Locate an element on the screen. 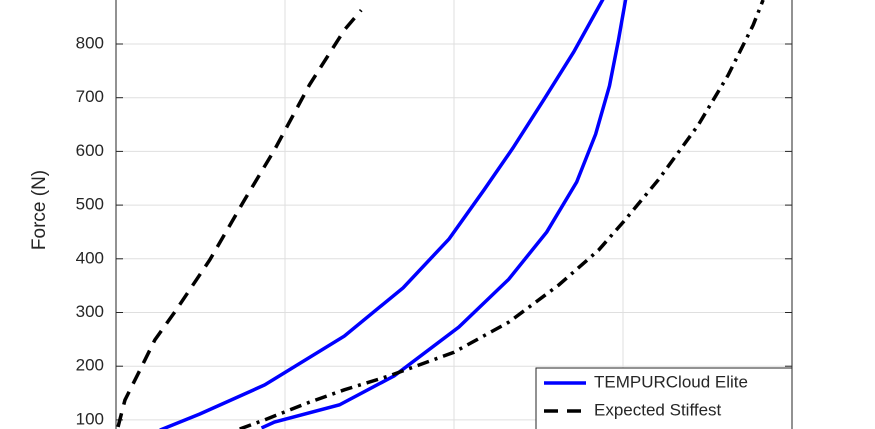 The image size is (875, 429). legend-label: TEMPURCloud Elite is located at coordinates (671, 381).